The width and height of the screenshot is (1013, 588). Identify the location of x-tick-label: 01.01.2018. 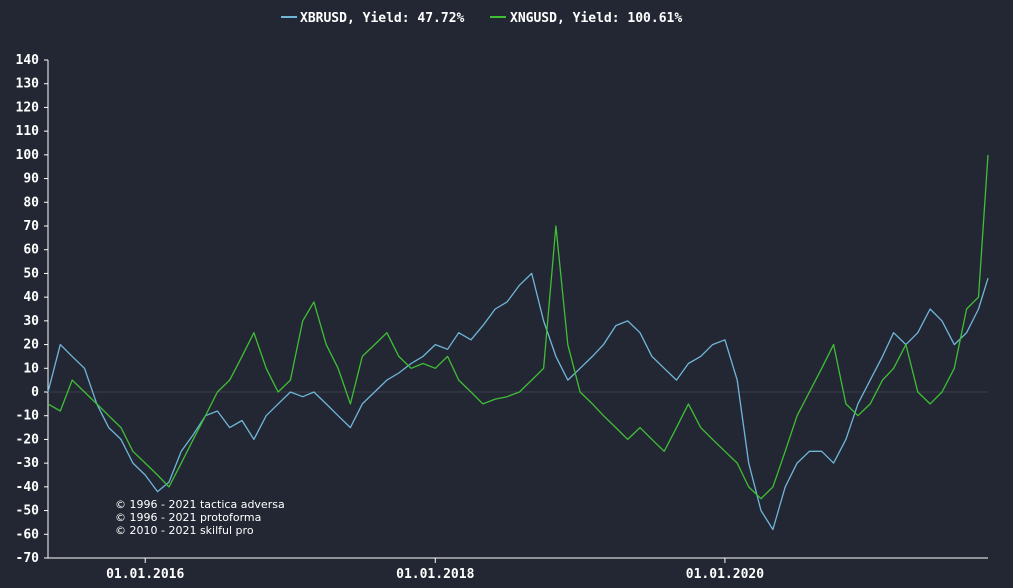
(435, 574).